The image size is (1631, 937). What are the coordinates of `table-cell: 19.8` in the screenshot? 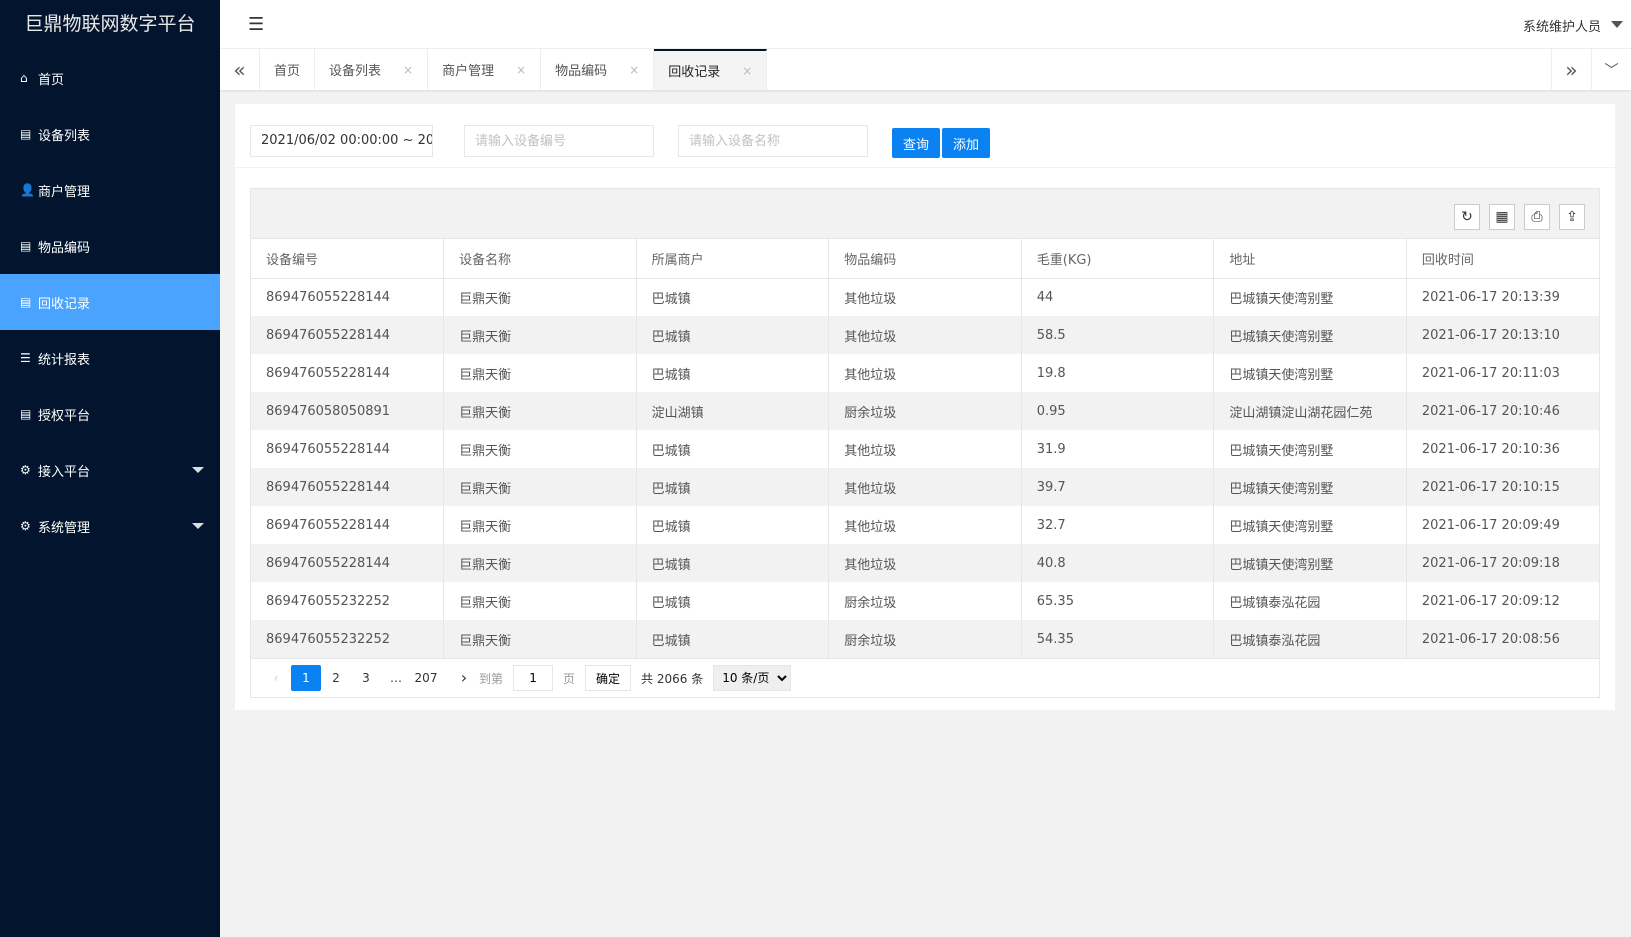 It's located at (1118, 373).